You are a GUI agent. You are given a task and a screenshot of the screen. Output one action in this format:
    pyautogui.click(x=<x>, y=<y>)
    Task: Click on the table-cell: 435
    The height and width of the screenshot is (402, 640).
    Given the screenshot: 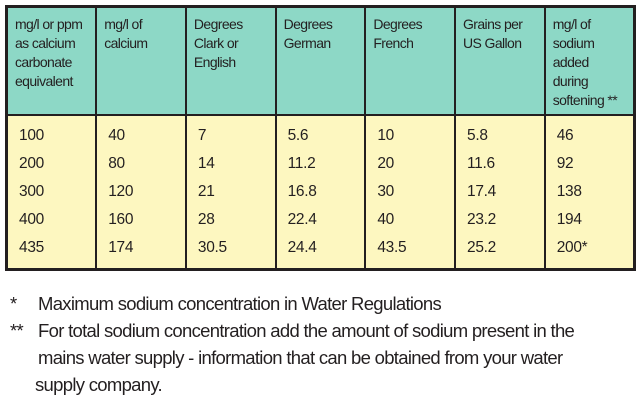 What is the action you would take?
    pyautogui.click(x=51, y=252)
    